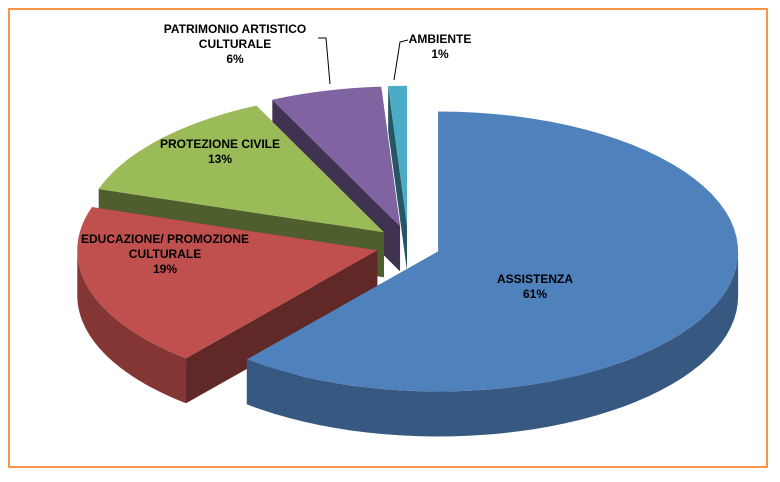 Image resolution: width=780 pixels, height=482 pixels. What do you see at coordinates (440, 54) in the screenshot?
I see `value-label: 1%` at bounding box center [440, 54].